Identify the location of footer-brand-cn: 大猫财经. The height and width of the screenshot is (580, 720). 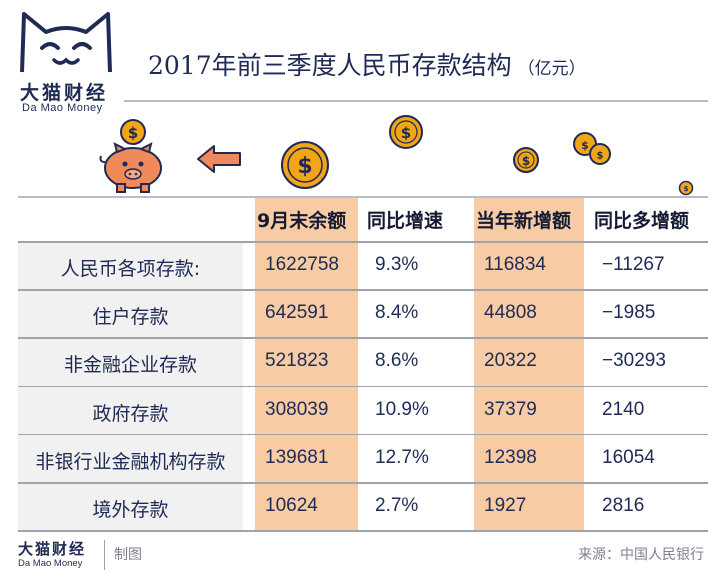
(52, 549).